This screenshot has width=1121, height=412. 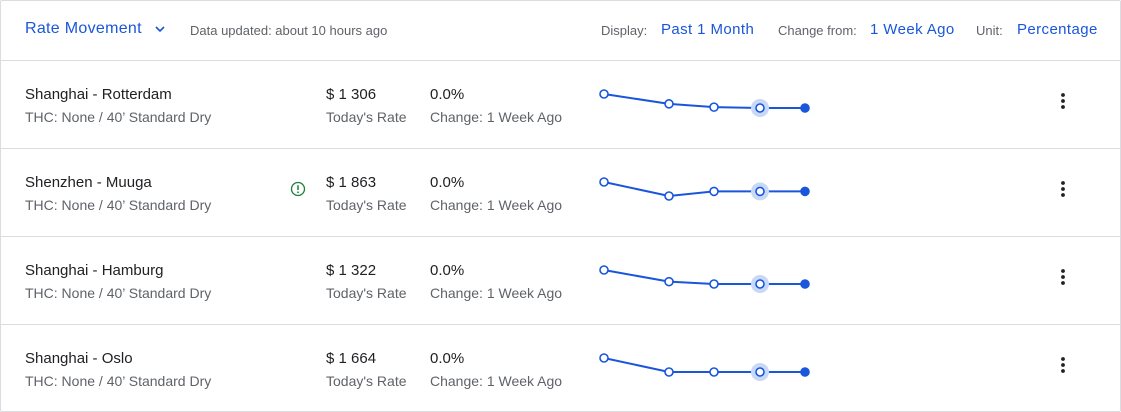 What do you see at coordinates (624, 30) in the screenshot?
I see `display-label: Display:` at bounding box center [624, 30].